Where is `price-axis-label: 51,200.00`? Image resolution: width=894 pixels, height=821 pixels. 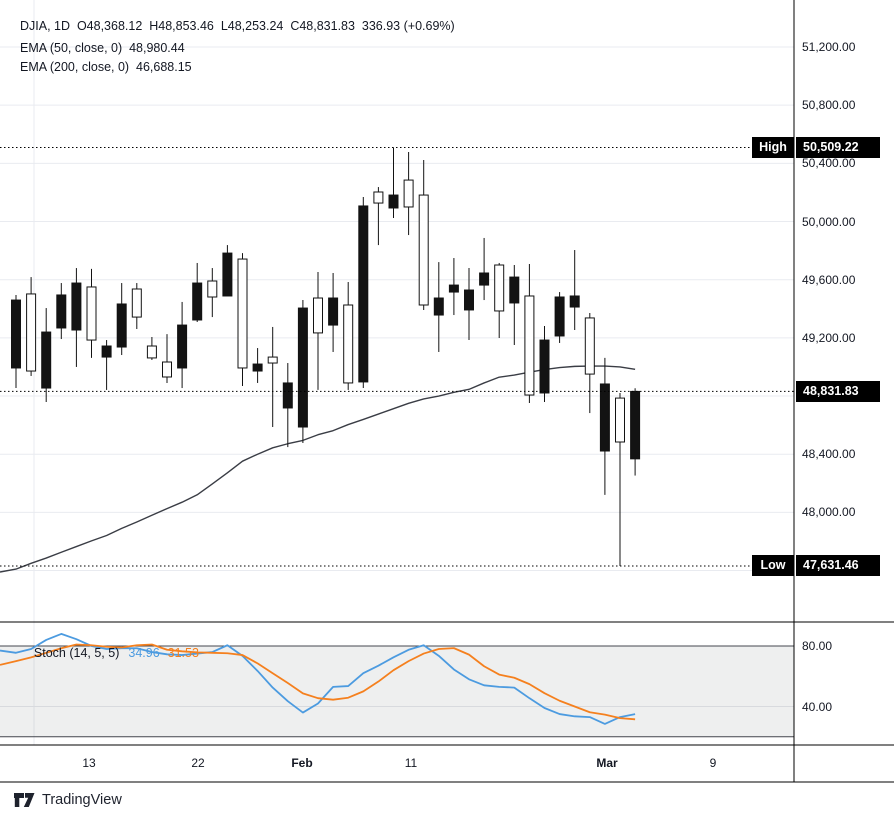 price-axis-label: 51,200.00 is located at coordinates (829, 47).